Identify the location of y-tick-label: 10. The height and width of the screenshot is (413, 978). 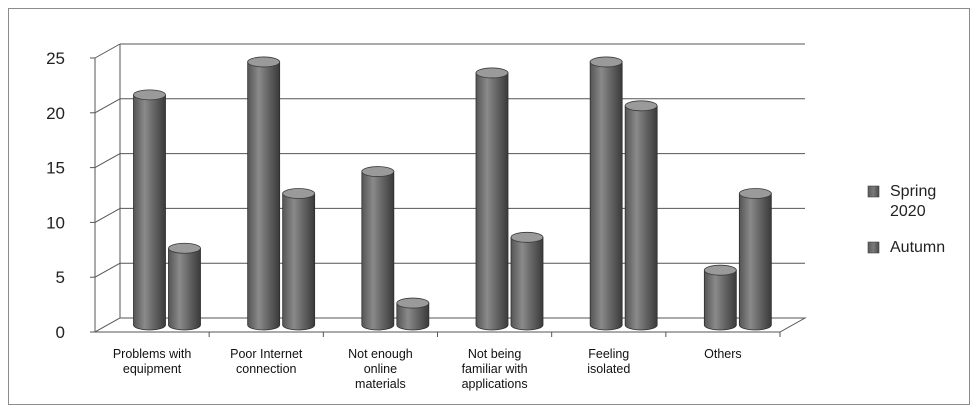
(55, 222).